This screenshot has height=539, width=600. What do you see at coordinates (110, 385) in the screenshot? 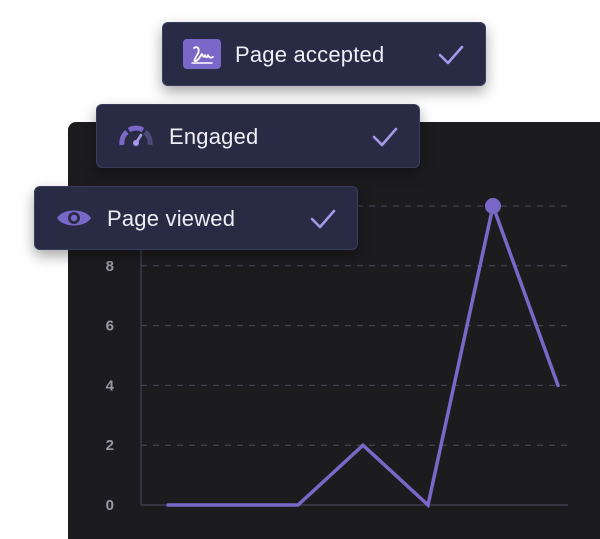
I see `y-tick-label: 4` at bounding box center [110, 385].